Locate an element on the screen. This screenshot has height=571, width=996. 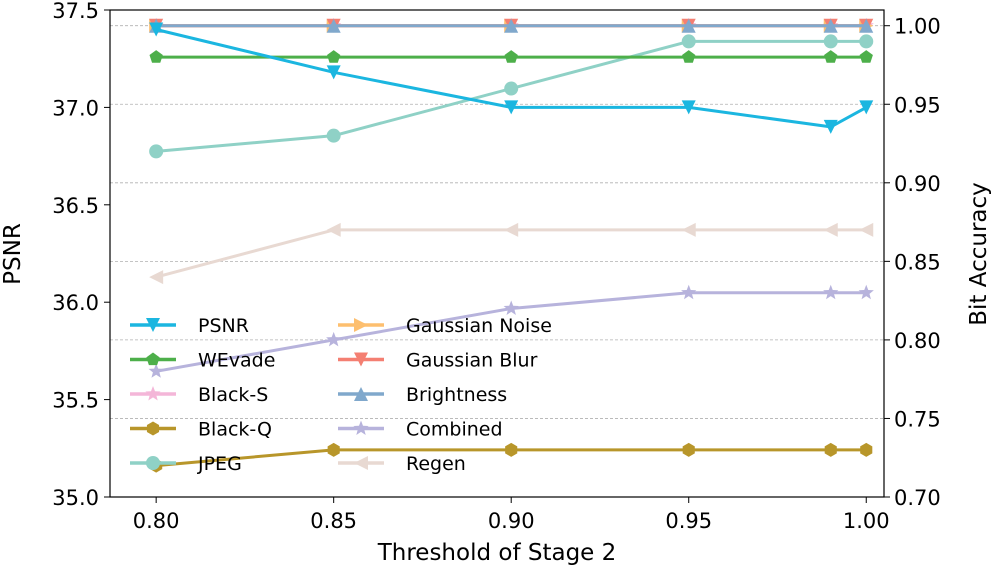
legend-marker-psnr is located at coordinates (153, 325).